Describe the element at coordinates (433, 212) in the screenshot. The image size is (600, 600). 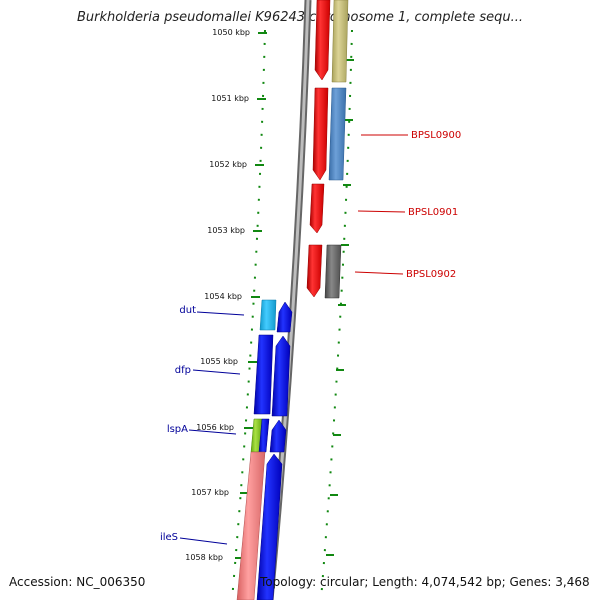
I see `gene-label-bpsl0901: BPSL0901` at that location.